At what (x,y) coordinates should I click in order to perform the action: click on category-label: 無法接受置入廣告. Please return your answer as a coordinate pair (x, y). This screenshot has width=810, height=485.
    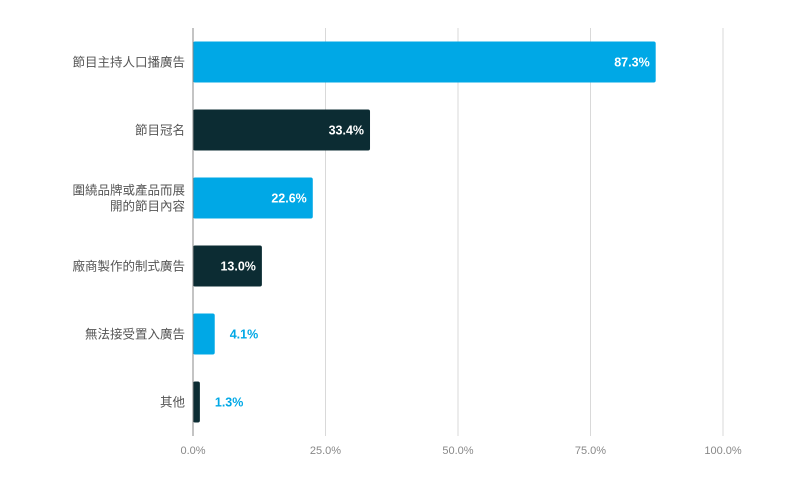
    Looking at the image, I should click on (135, 334).